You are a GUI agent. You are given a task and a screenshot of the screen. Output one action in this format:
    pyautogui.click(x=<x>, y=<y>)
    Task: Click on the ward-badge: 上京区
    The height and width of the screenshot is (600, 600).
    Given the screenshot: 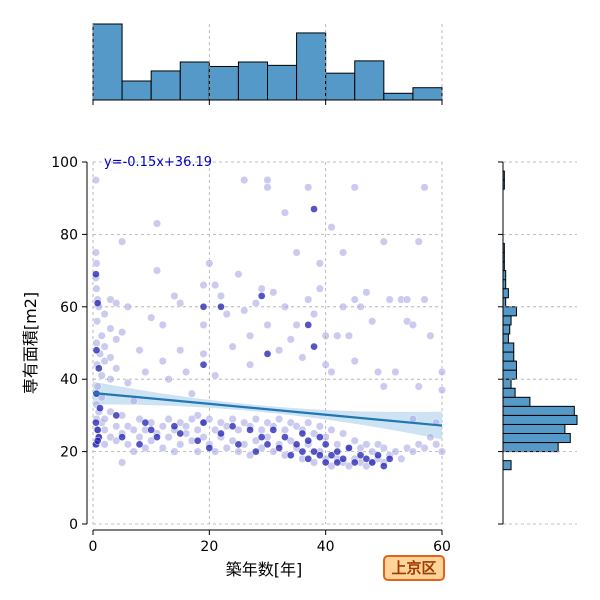 What is the action you would take?
    pyautogui.click(x=414, y=568)
    